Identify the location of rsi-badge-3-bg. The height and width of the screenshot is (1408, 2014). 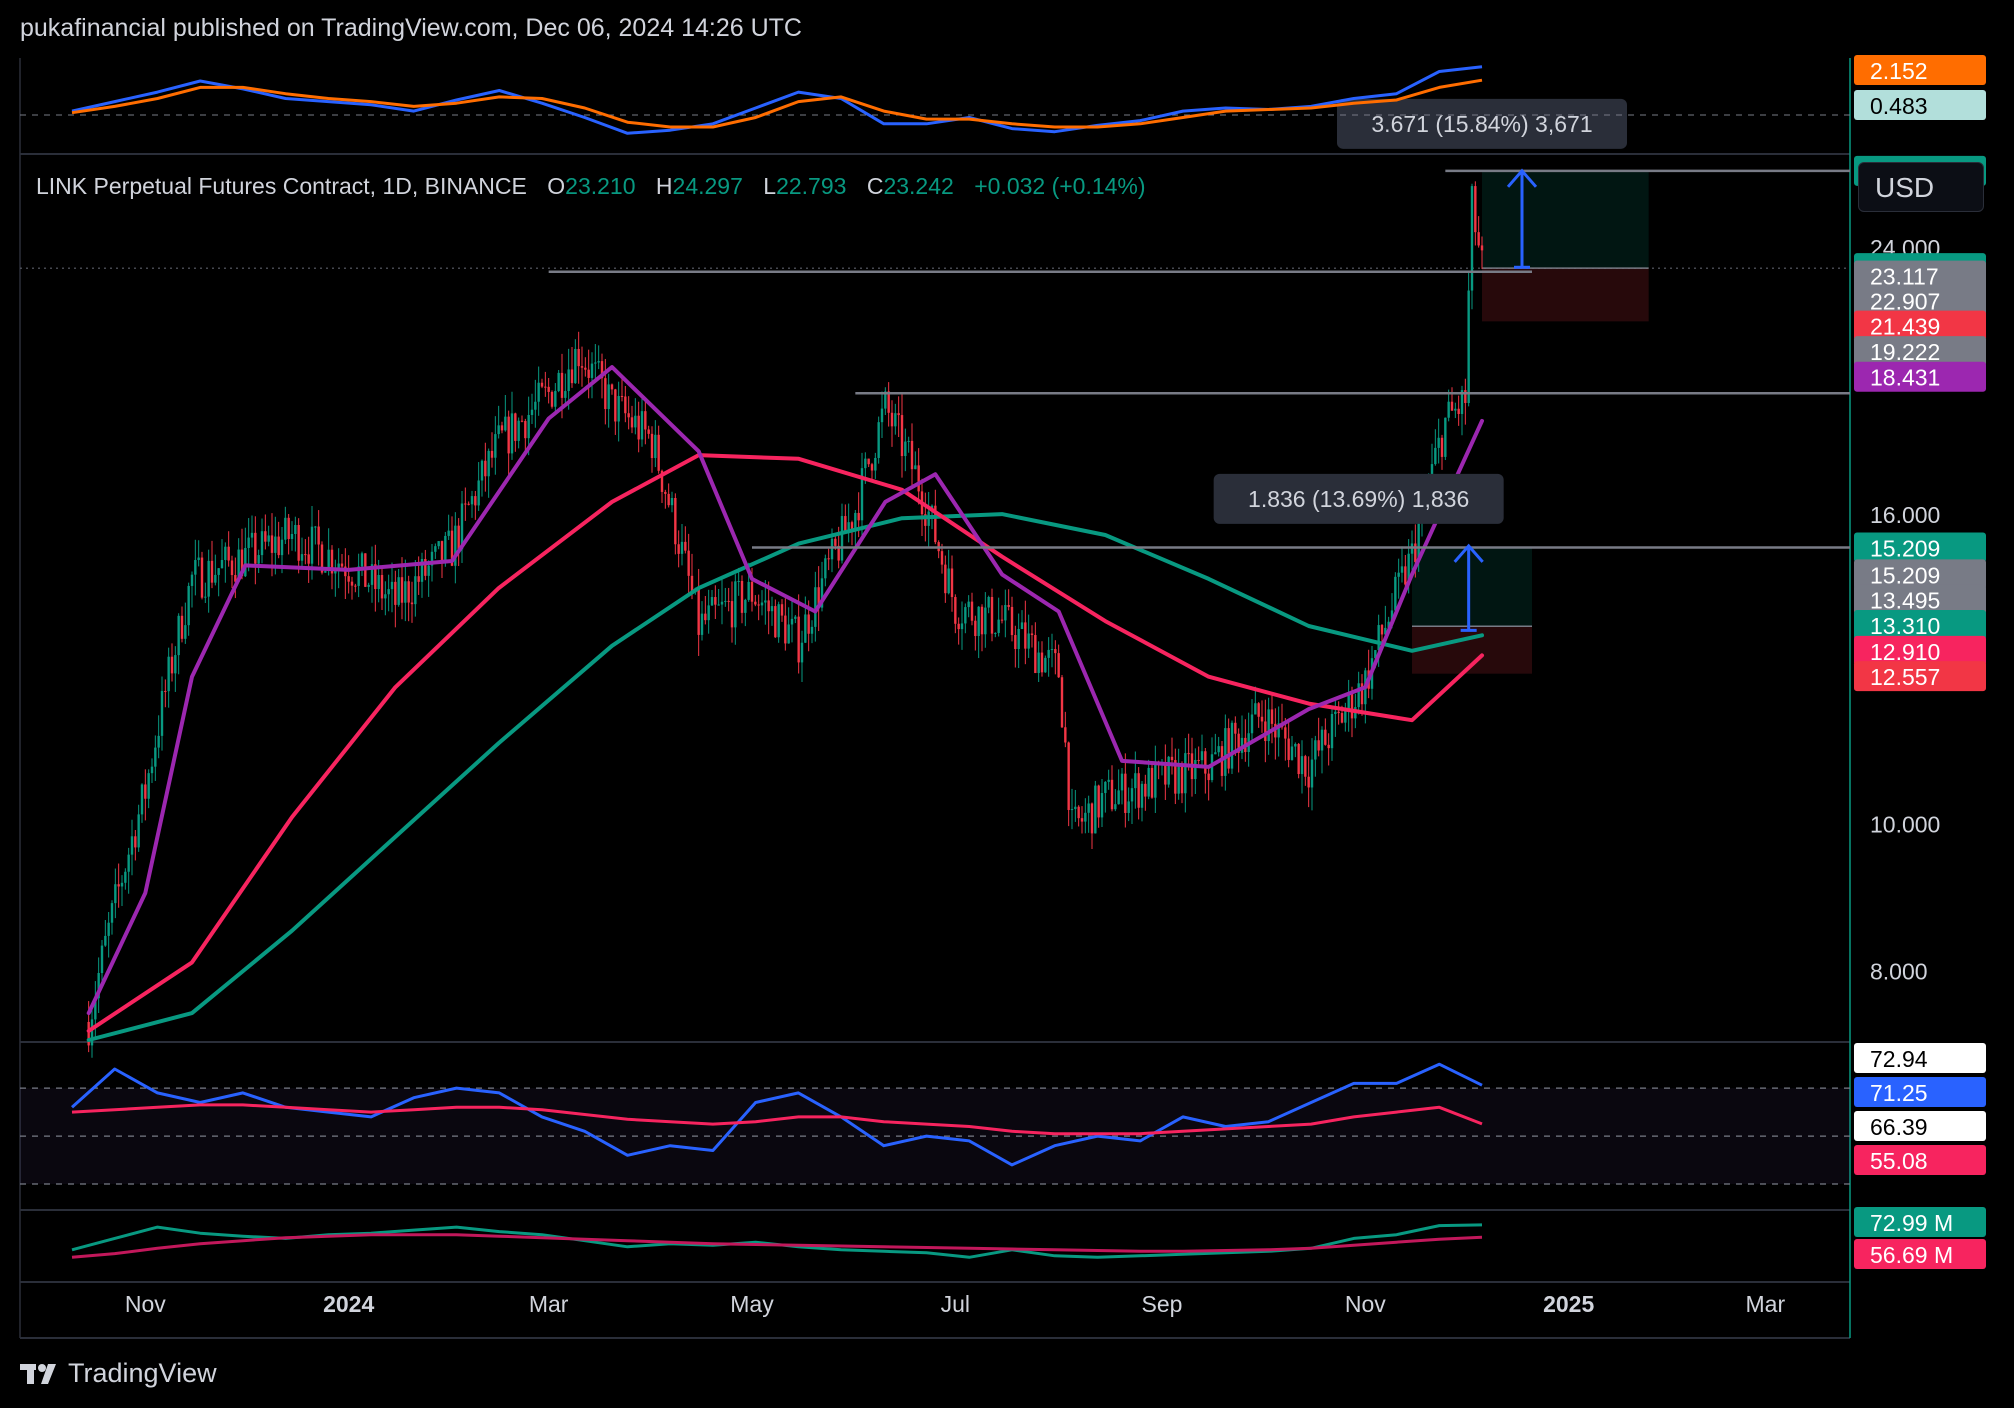
(1920, 1160).